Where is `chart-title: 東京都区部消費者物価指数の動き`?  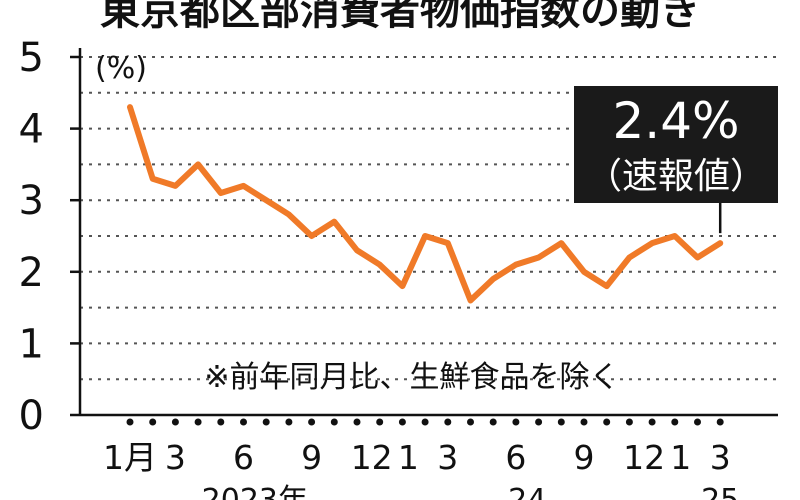 chart-title: 東京都区部消費者物価指数の動き is located at coordinates (400, 17).